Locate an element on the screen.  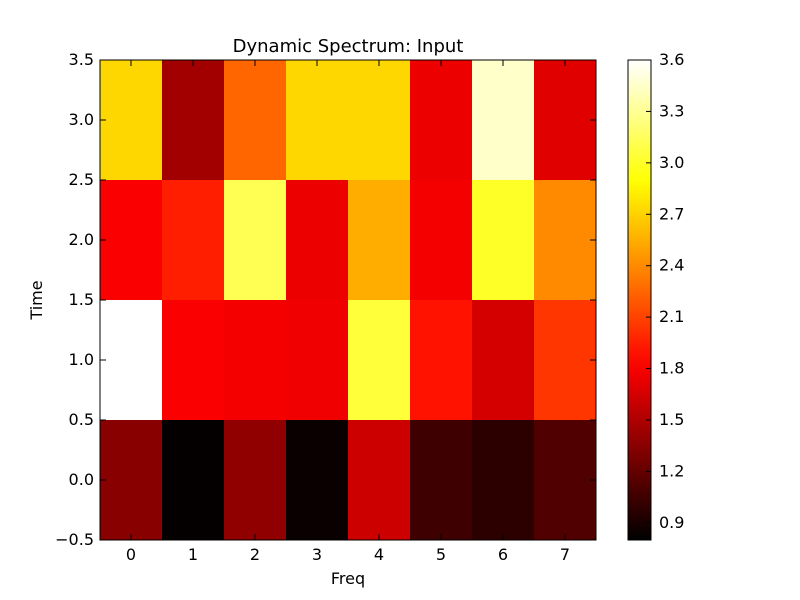
y-tick-label: 1.0 is located at coordinates (81, 359).